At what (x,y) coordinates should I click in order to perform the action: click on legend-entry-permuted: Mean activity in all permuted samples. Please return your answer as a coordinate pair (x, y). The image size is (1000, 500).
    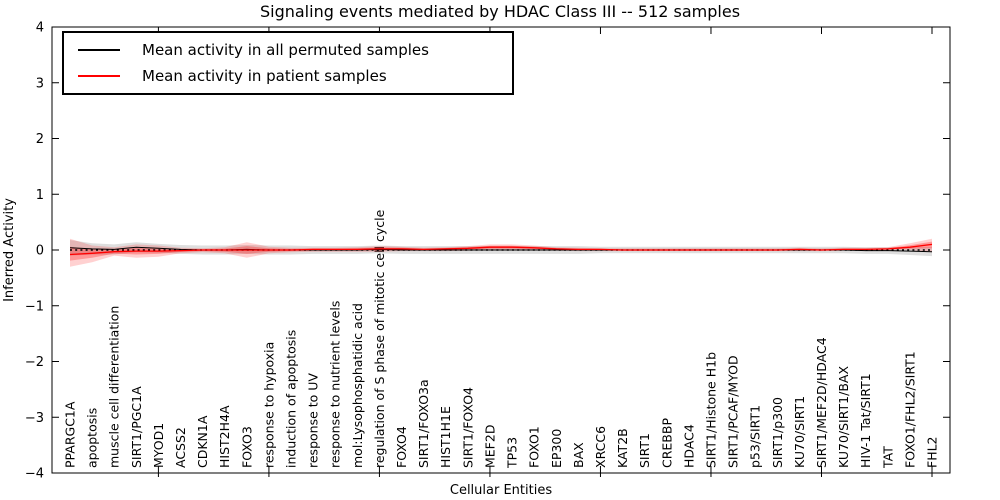
    Looking at the image, I should click on (295, 50).